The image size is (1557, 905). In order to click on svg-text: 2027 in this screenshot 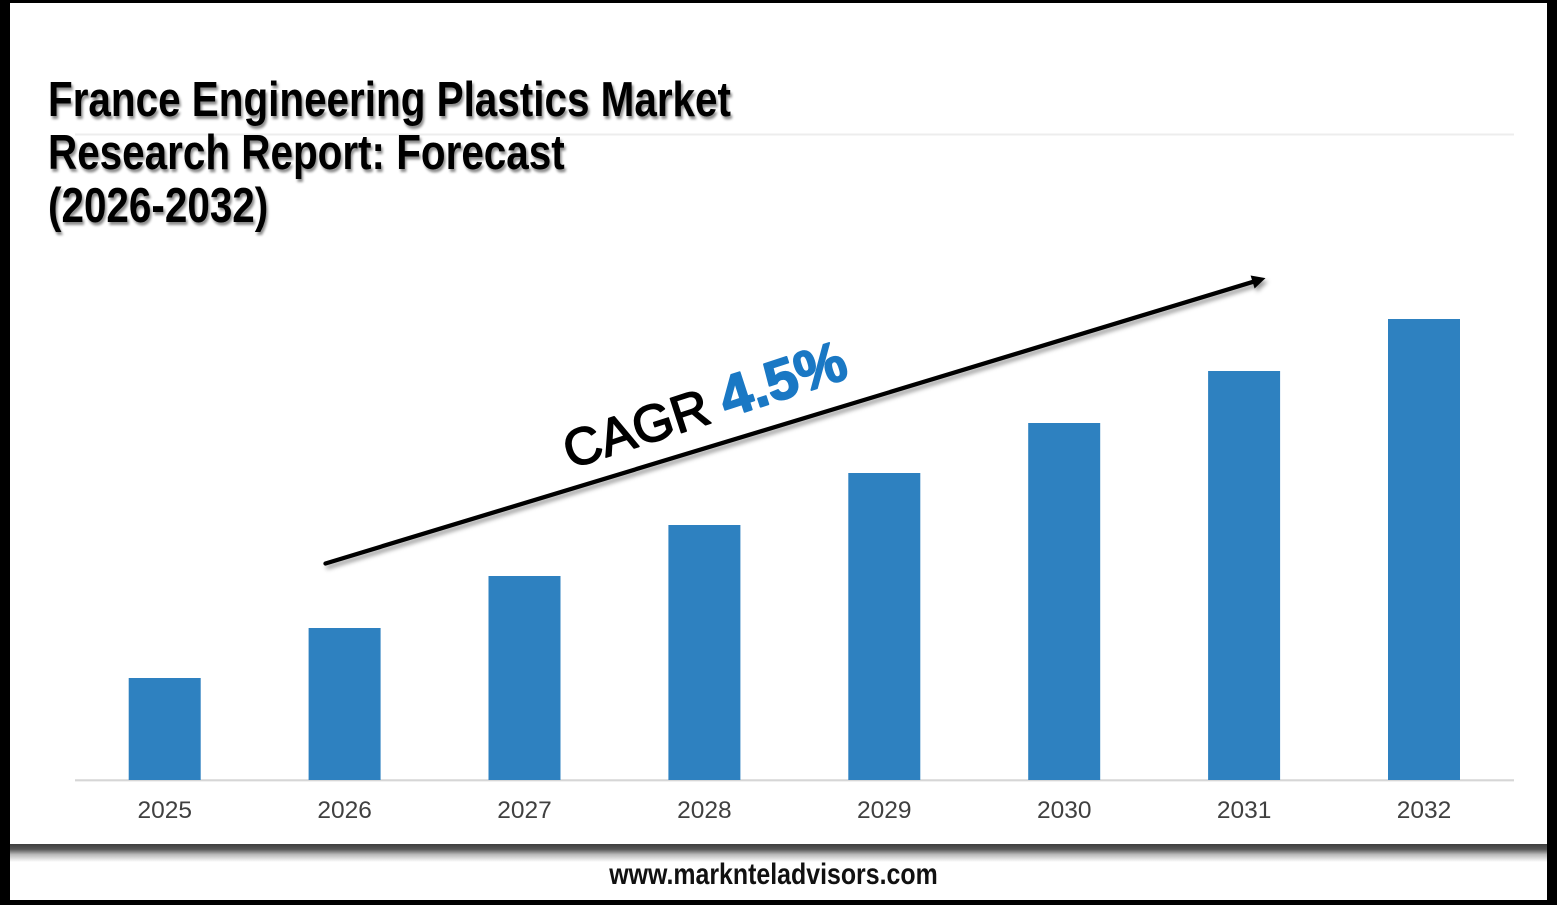, I will do `click(524, 810)`.